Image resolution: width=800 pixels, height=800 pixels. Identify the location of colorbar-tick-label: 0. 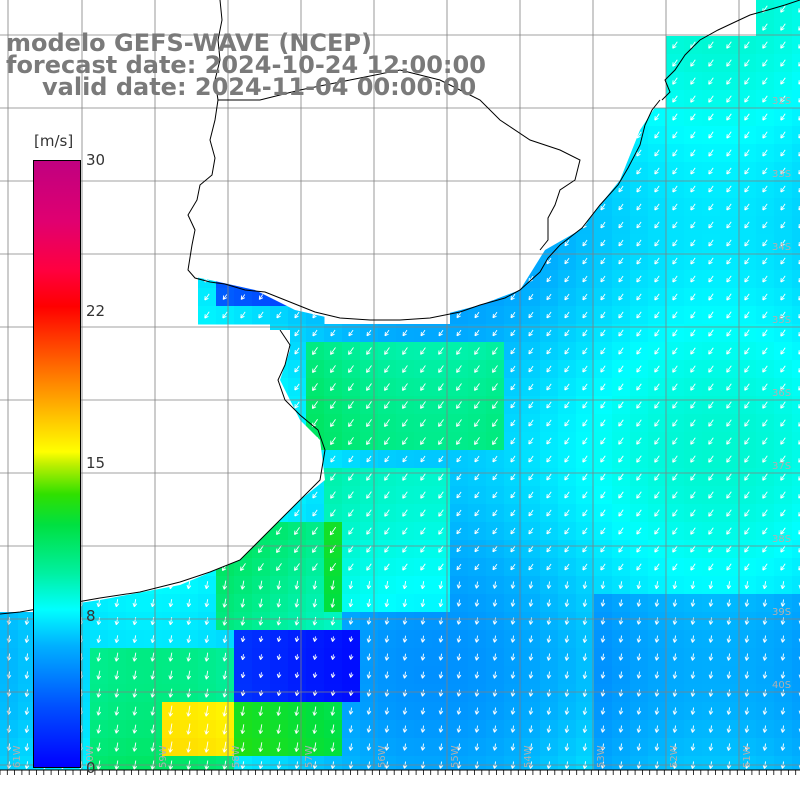
(91, 768).